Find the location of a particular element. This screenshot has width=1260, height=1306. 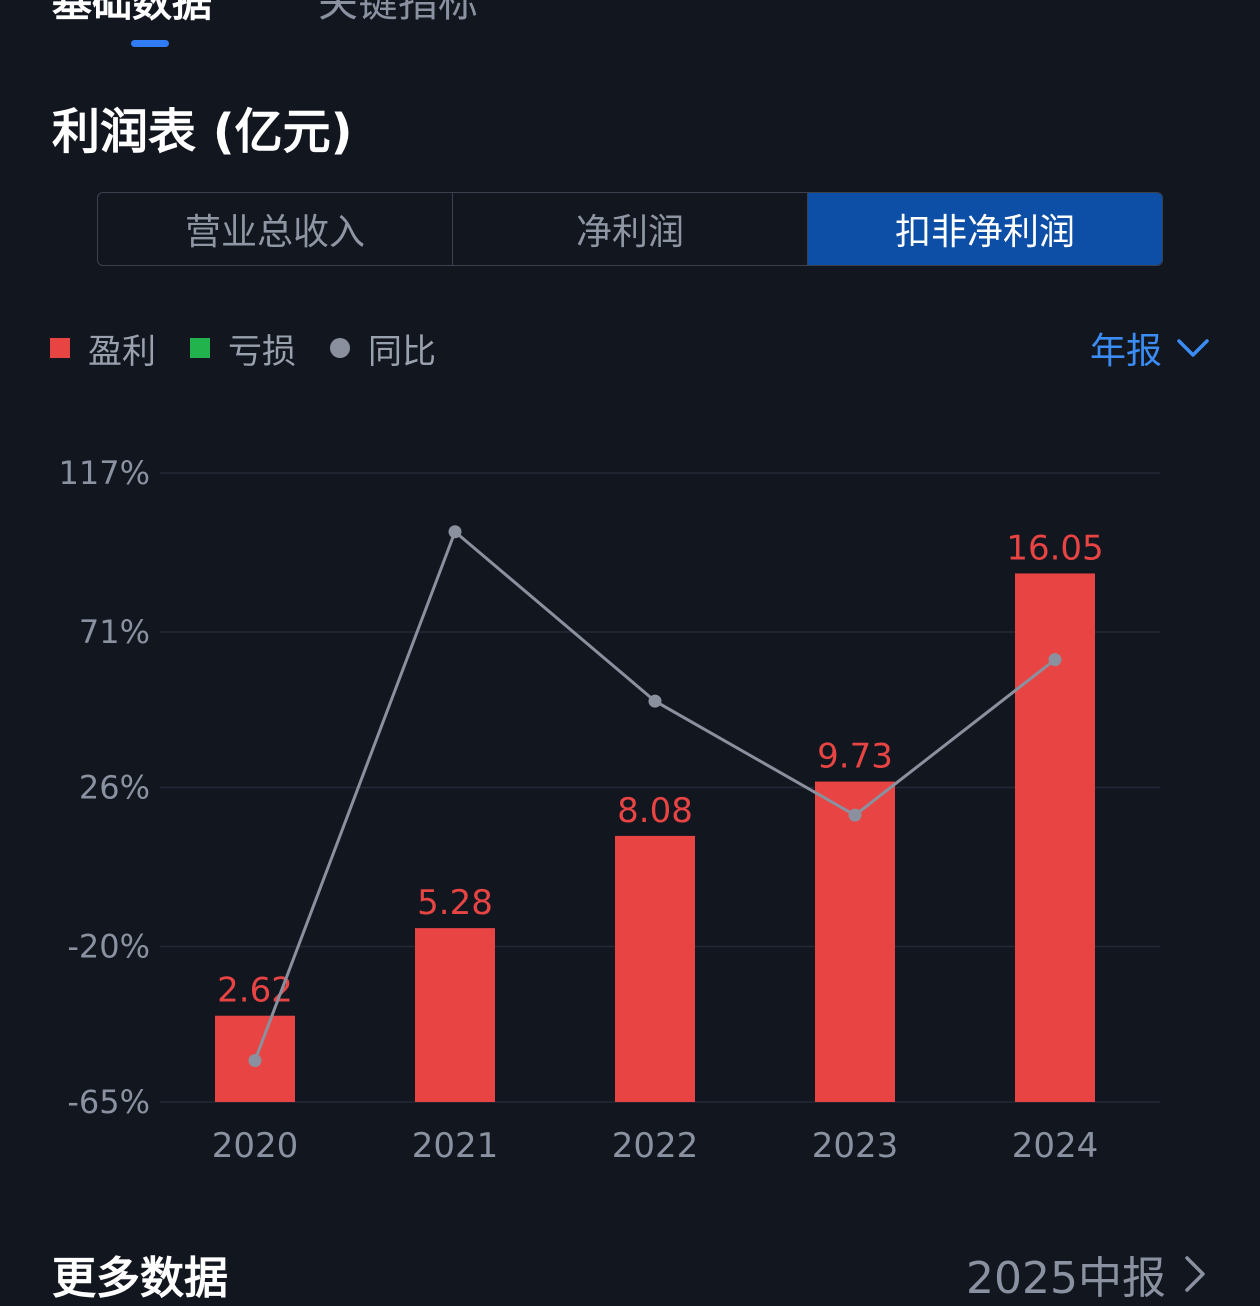

x-tick-label: 2020 is located at coordinates (255, 1146).